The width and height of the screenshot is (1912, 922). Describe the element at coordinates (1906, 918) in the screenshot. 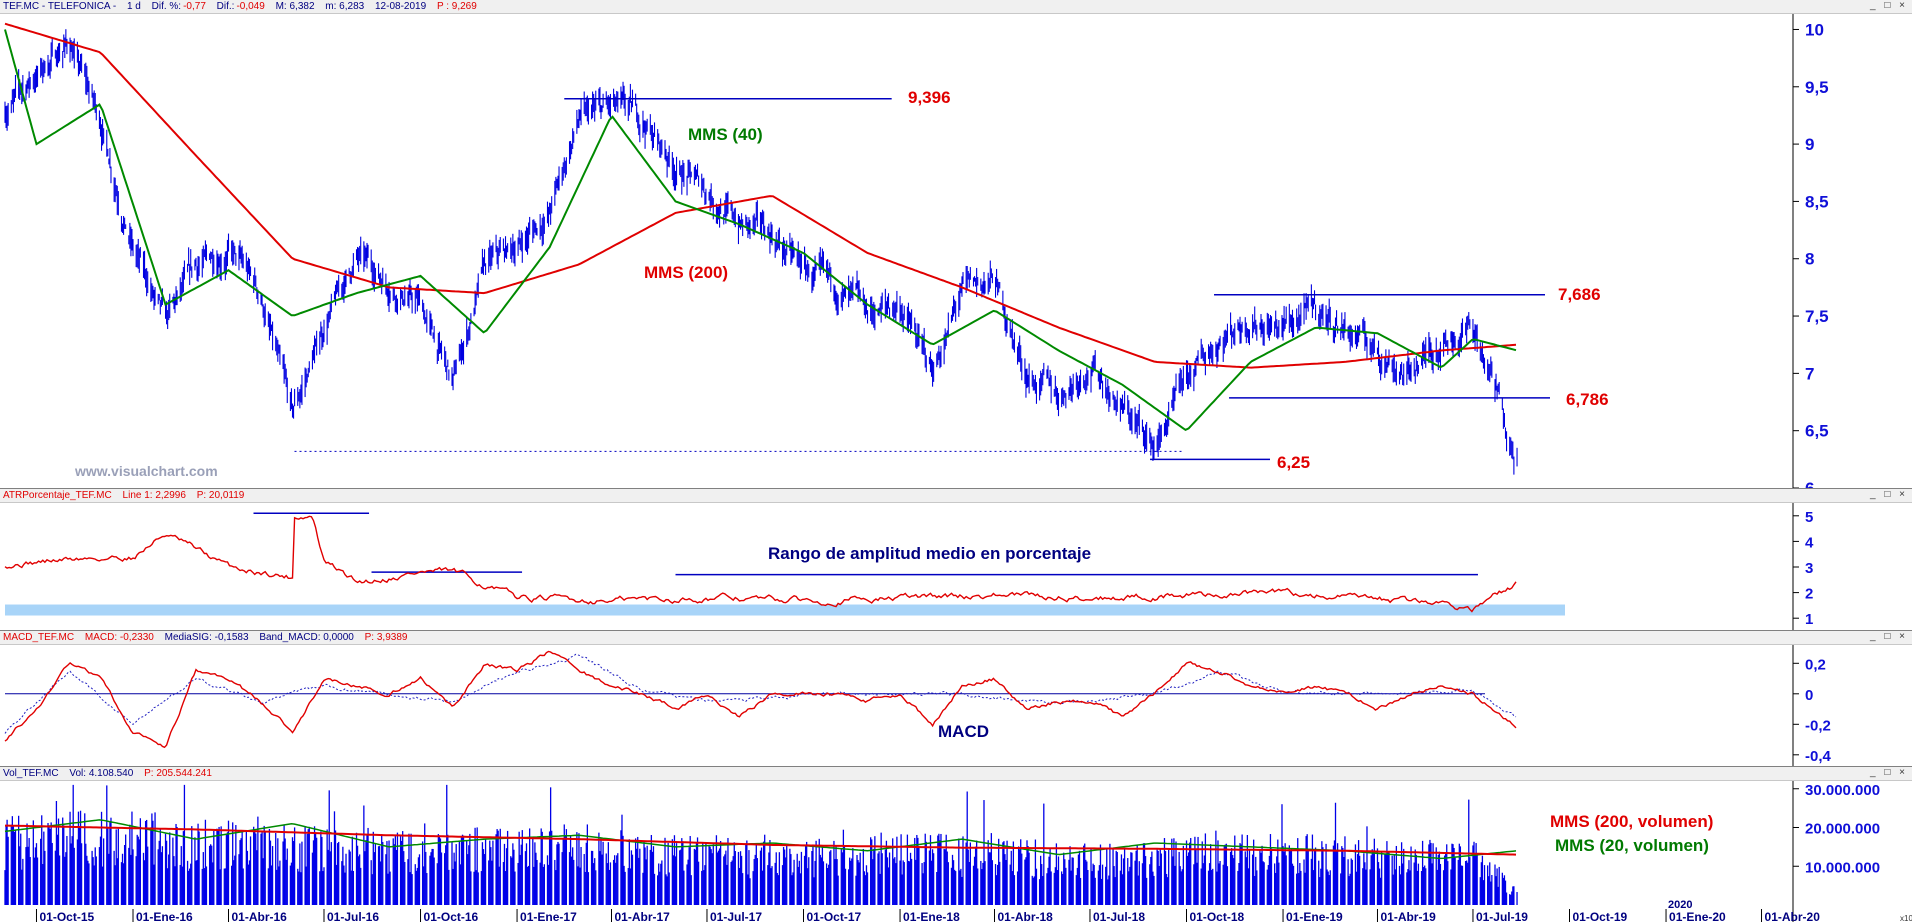

I see `corner-label: x10` at that location.